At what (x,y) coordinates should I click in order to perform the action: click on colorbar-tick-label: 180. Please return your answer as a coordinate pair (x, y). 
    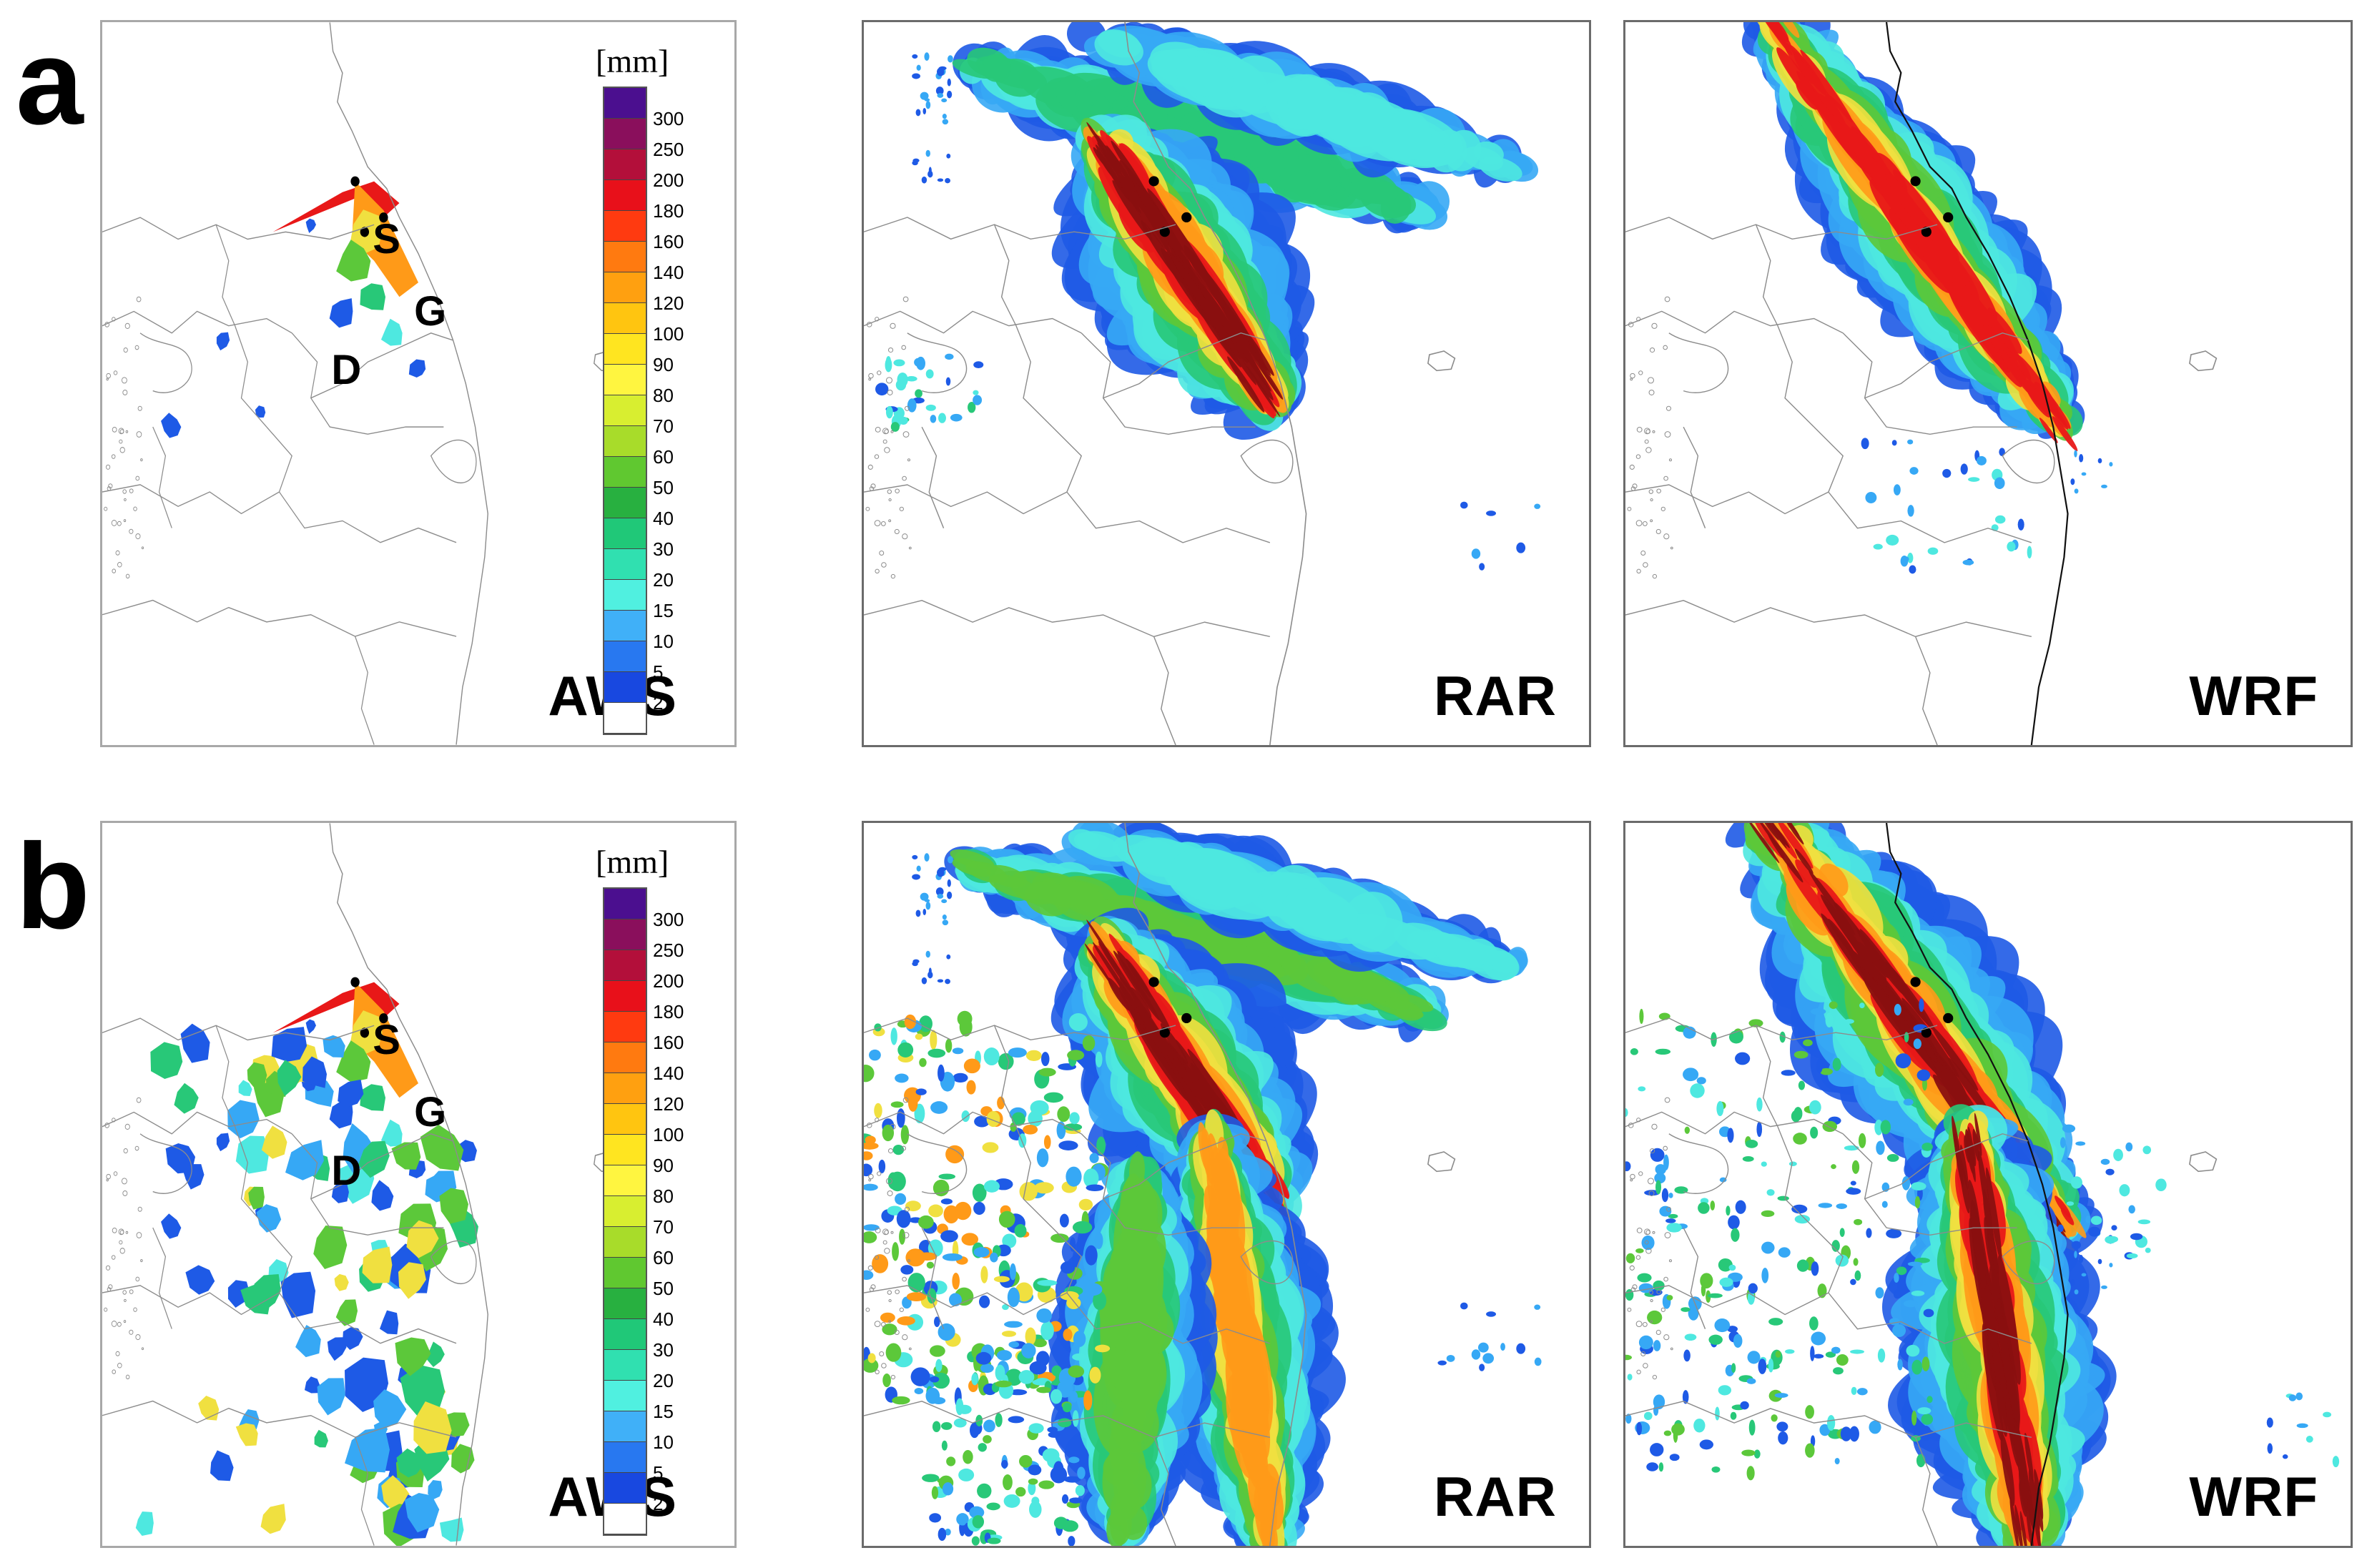
    Looking at the image, I should click on (669, 1011).